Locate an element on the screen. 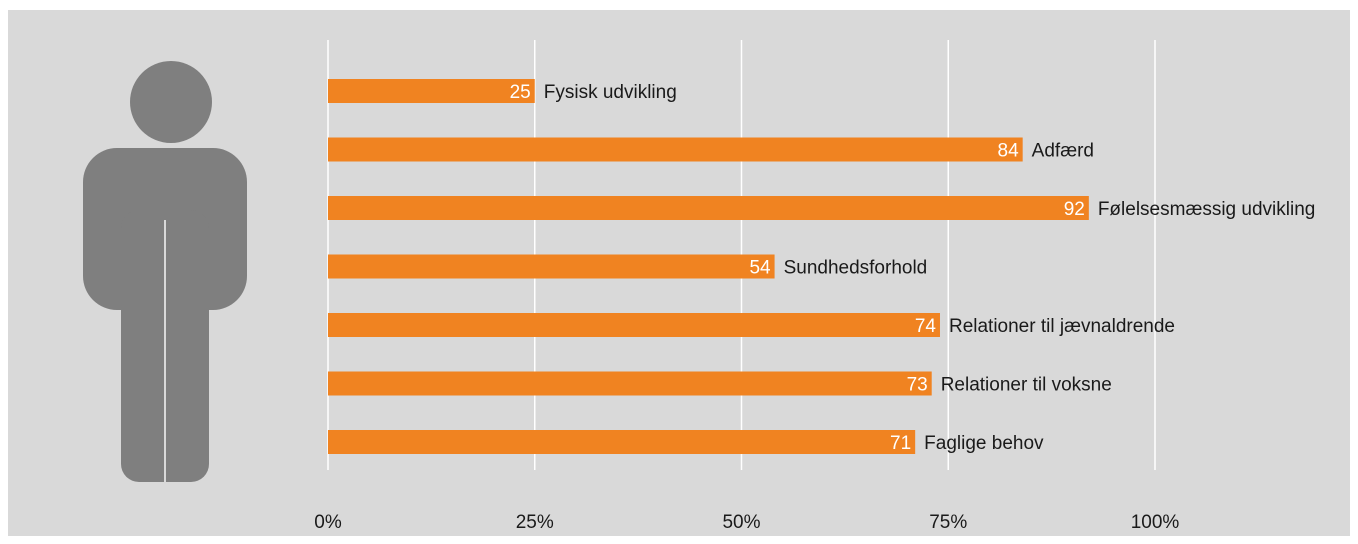  x-axis-ticks: 0% 25% 50% 75% 100% is located at coordinates (746, 522).